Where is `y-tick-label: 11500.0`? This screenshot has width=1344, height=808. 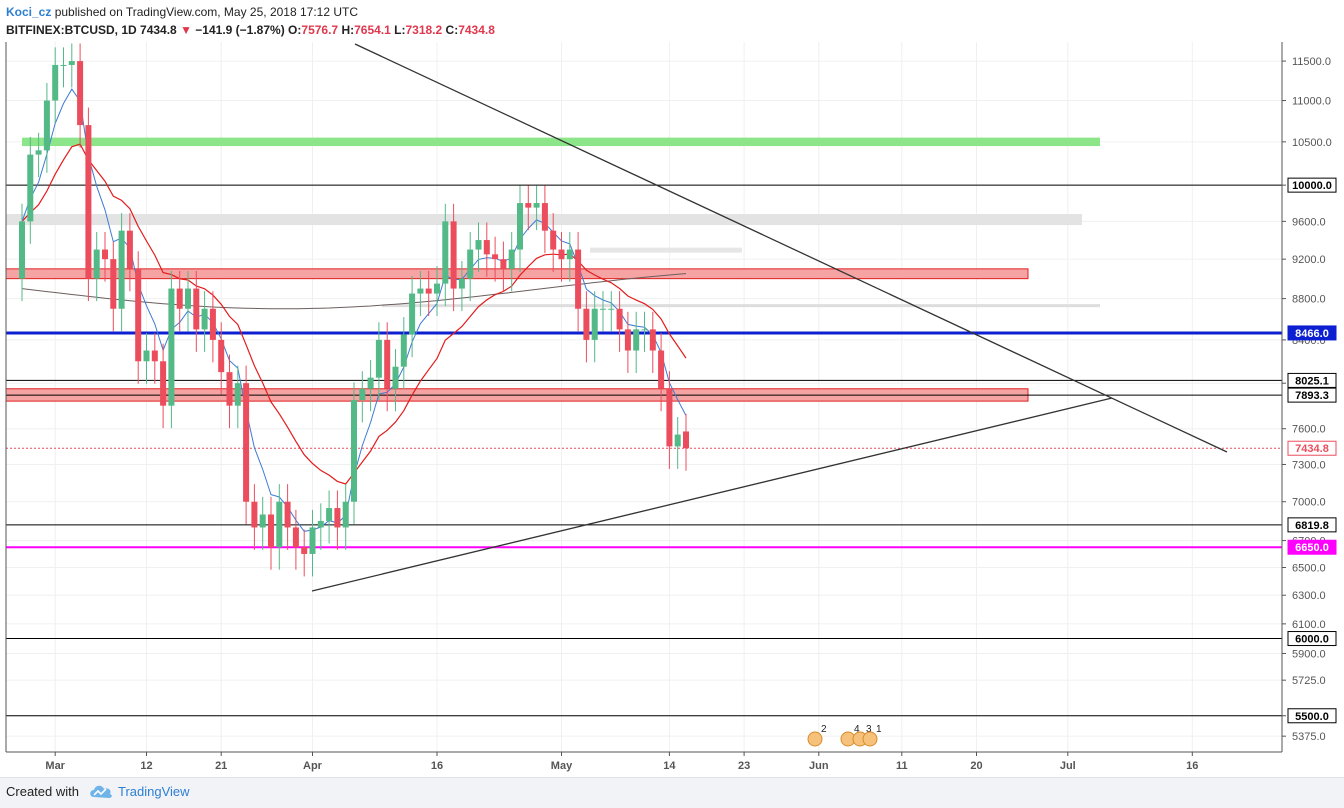 y-tick-label: 11500.0 is located at coordinates (1311, 62).